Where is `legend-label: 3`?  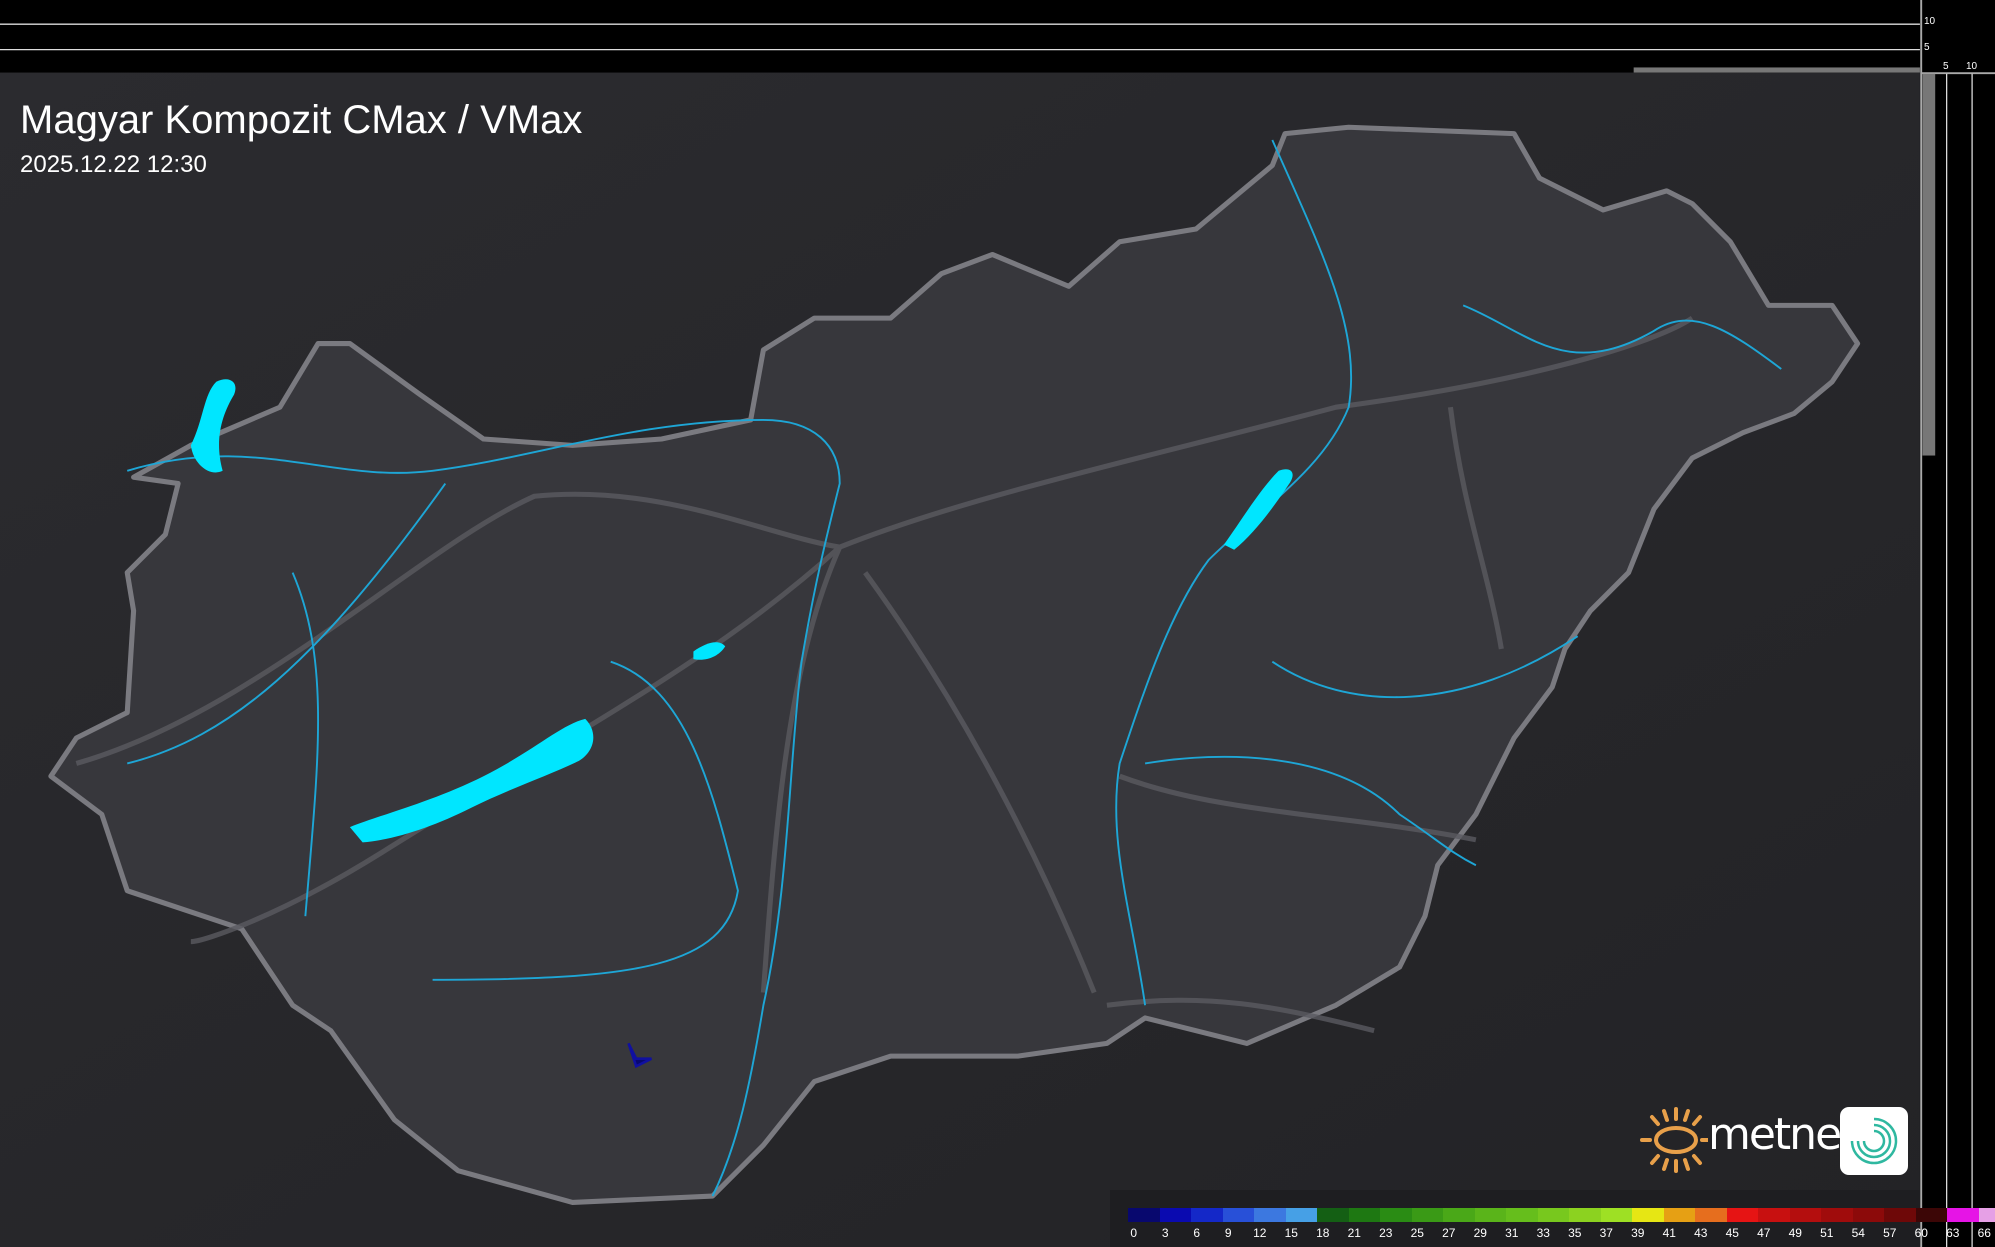
legend-label: 3 is located at coordinates (1165, 1233).